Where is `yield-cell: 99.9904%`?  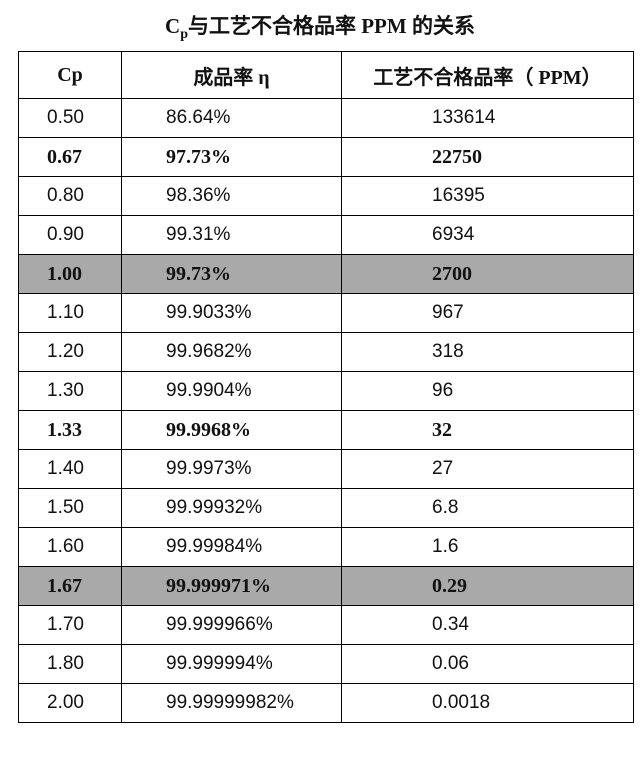
yield-cell: 99.9904% is located at coordinates (231, 391).